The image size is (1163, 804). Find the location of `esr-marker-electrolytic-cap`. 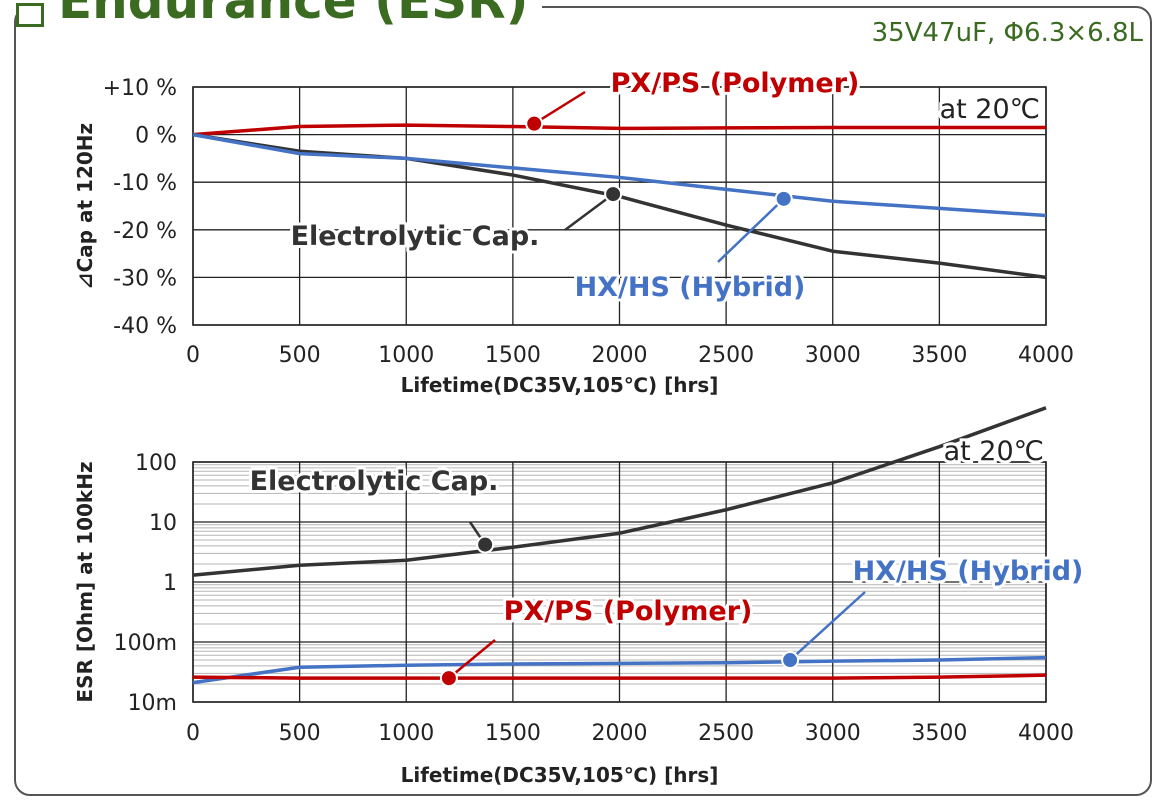

esr-marker-electrolytic-cap is located at coordinates (485, 544).